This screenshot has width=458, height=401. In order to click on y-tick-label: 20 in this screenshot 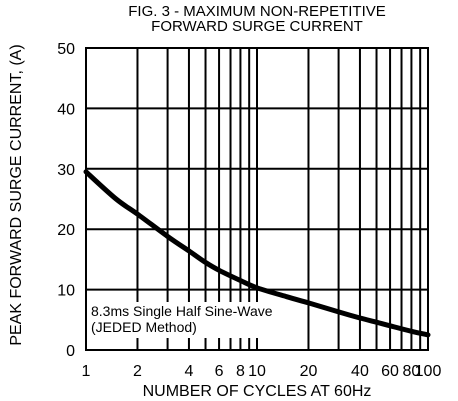, I will do `click(66, 230)`.